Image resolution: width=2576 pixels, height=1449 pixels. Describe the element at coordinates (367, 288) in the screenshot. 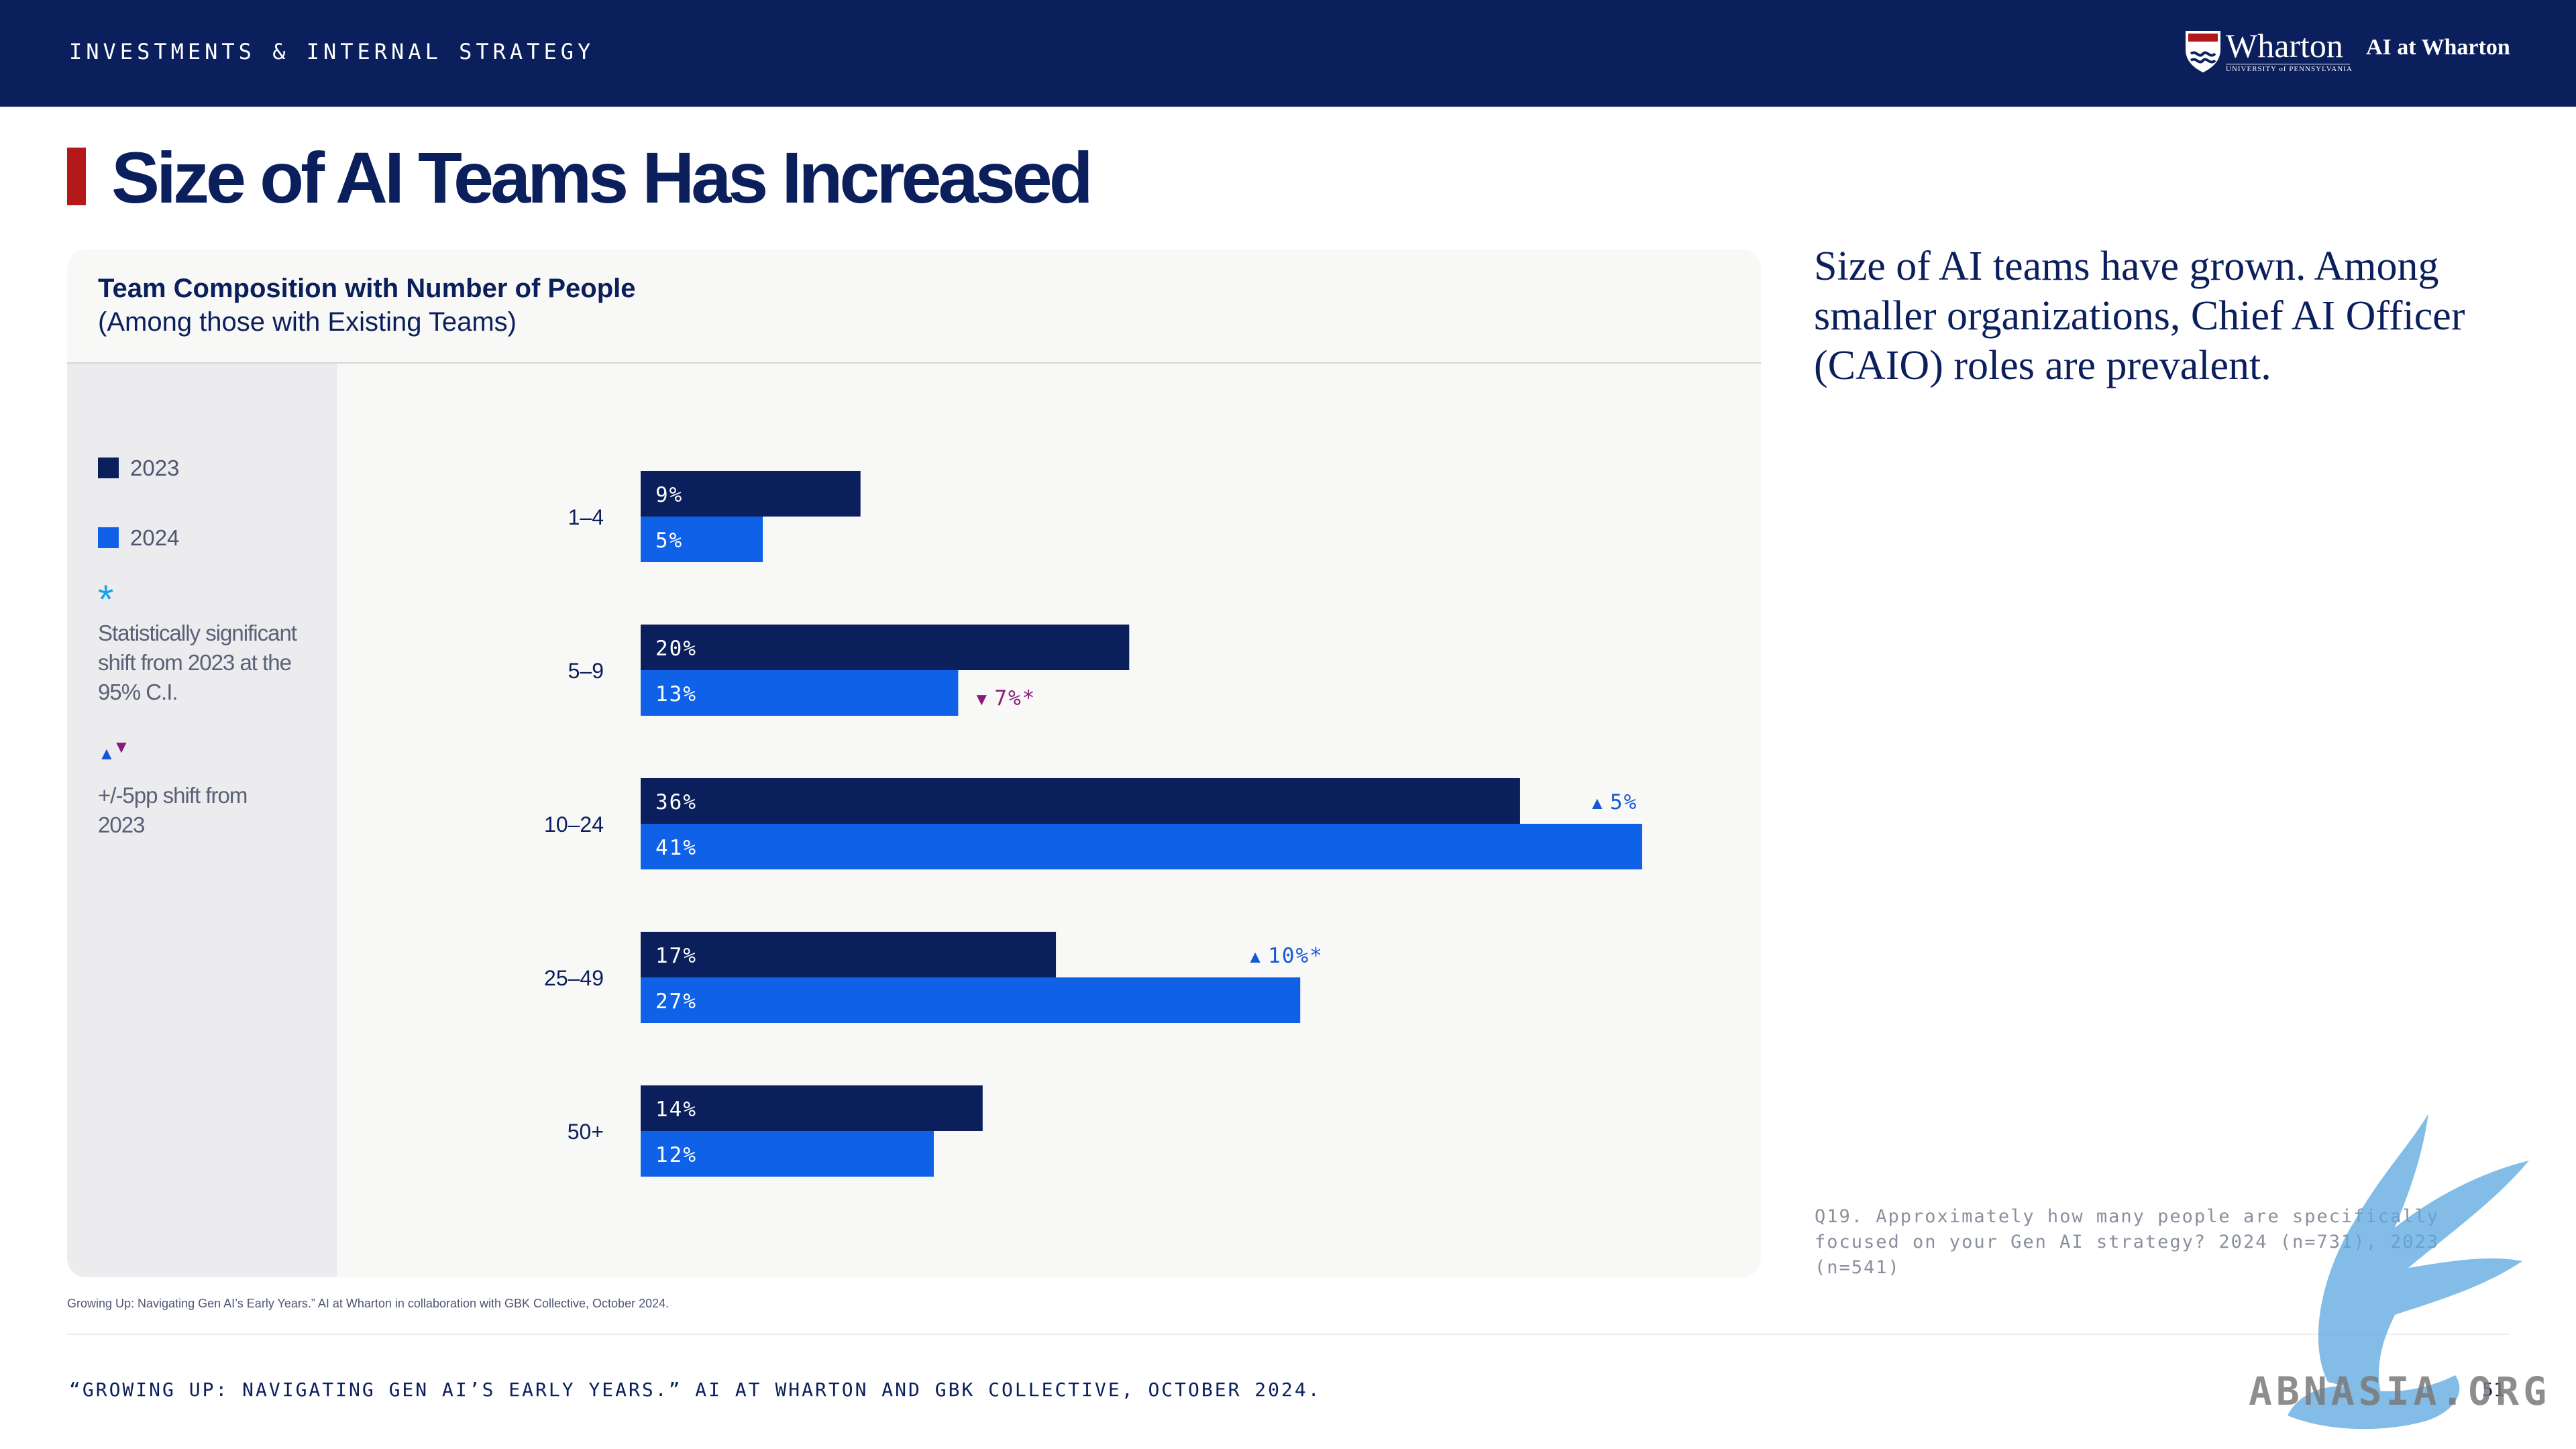

I see `chart-title: Team Composition with Number of People` at that location.